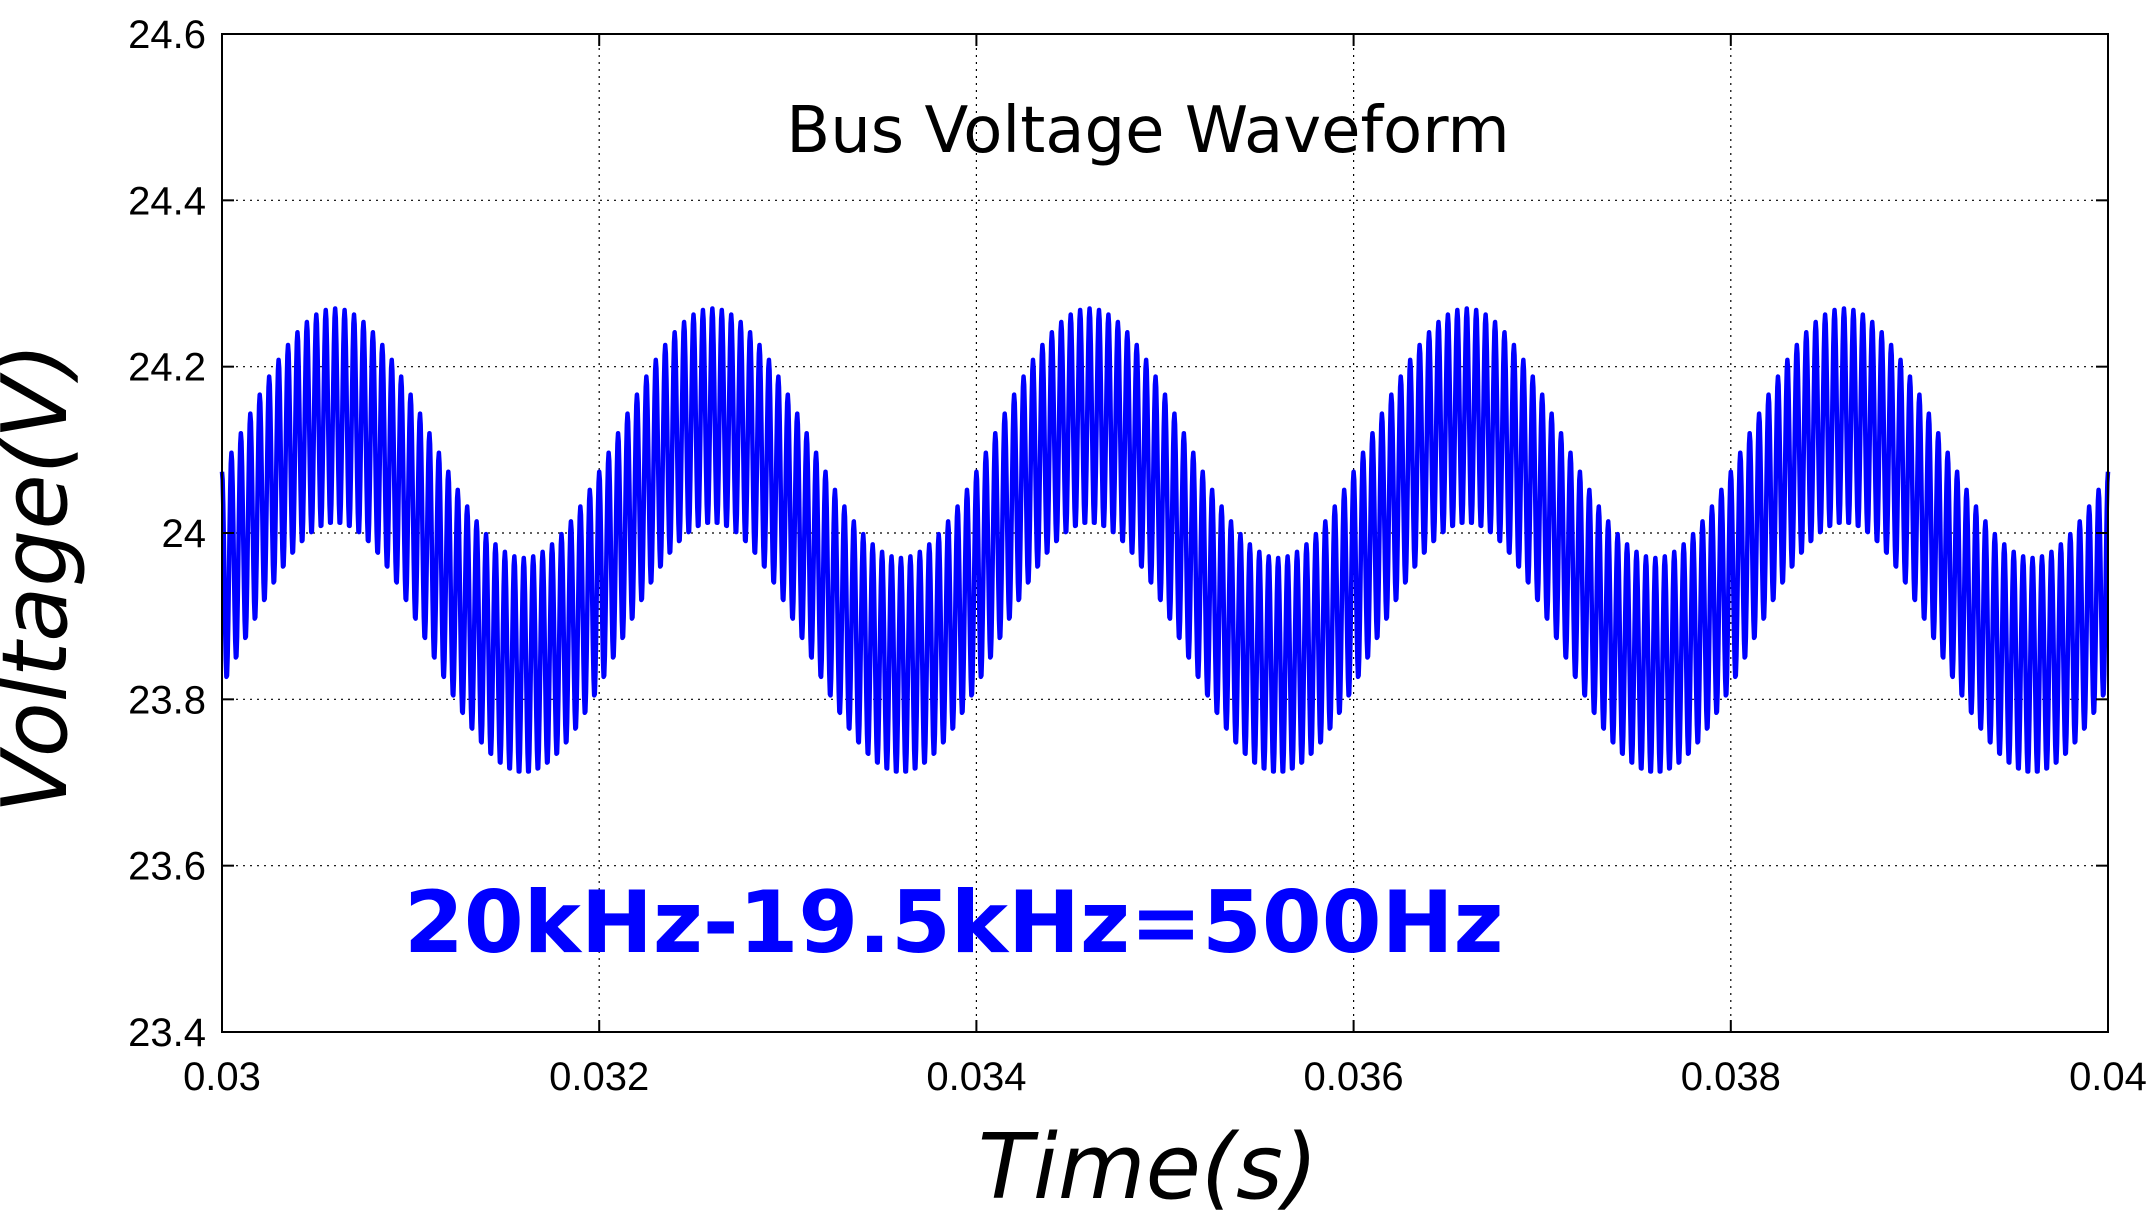 The image size is (2150, 1228). I want to click on y-tick-label: 23.4, so click(167, 1033).